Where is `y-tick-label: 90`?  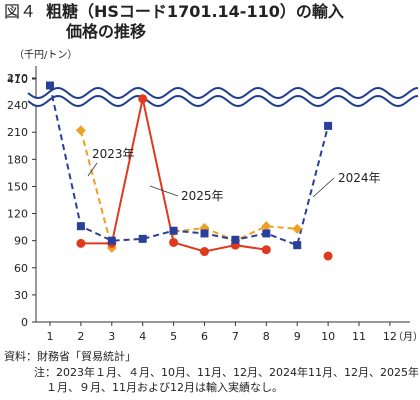 y-tick-label: 90 is located at coordinates (21, 241).